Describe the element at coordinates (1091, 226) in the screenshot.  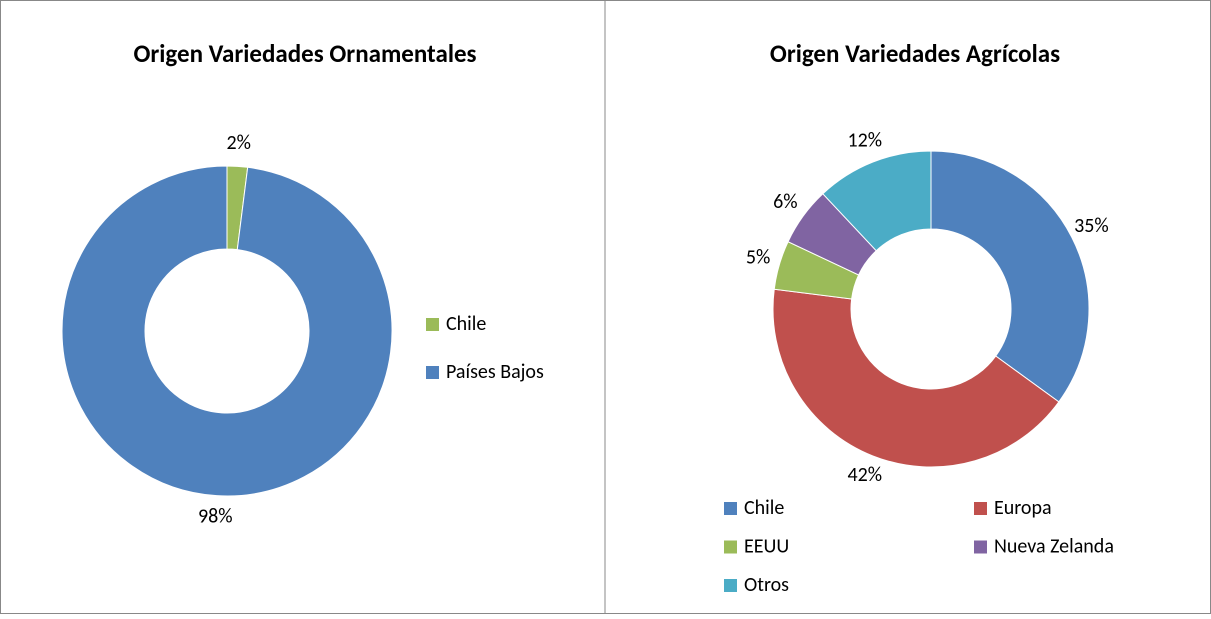
I see `data-label: 35%` at that location.